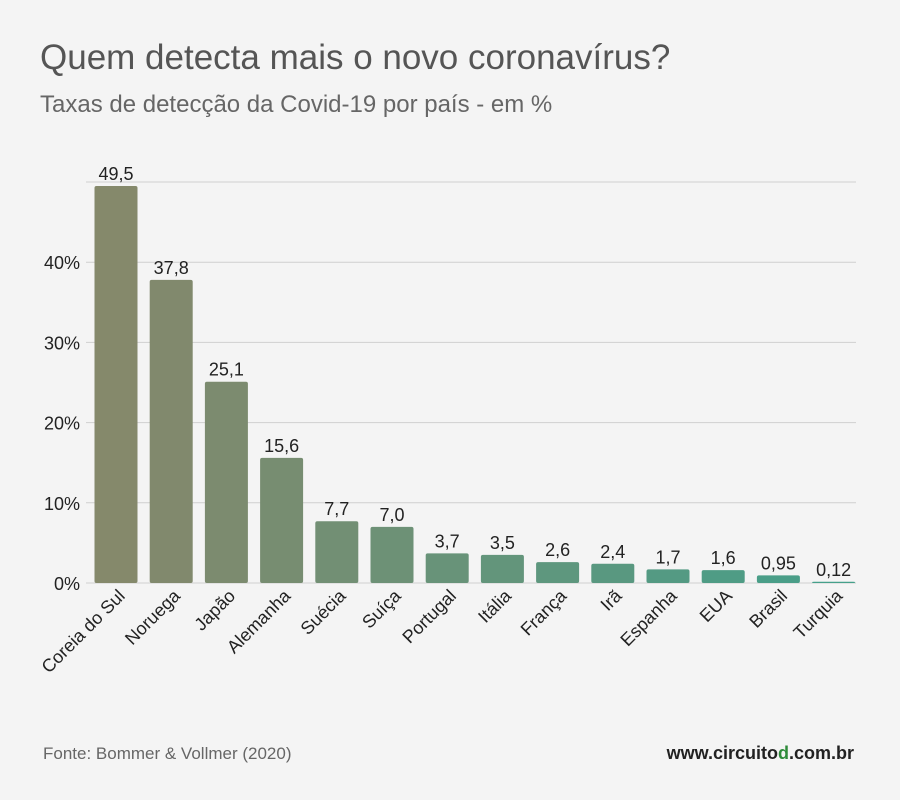  What do you see at coordinates (833, 570) in the screenshot?
I see `value-label: 0,12` at bounding box center [833, 570].